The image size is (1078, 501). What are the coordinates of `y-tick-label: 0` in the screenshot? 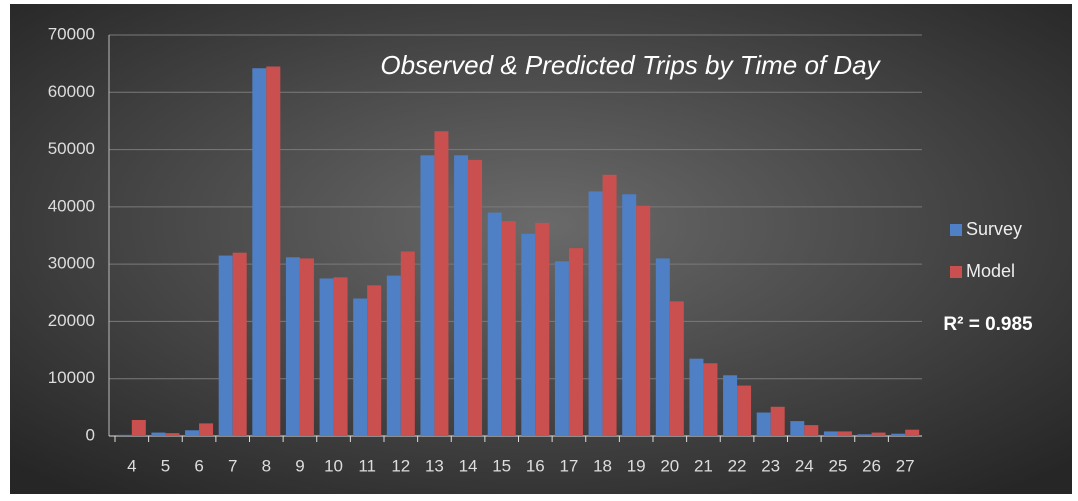 It's located at (90, 434).